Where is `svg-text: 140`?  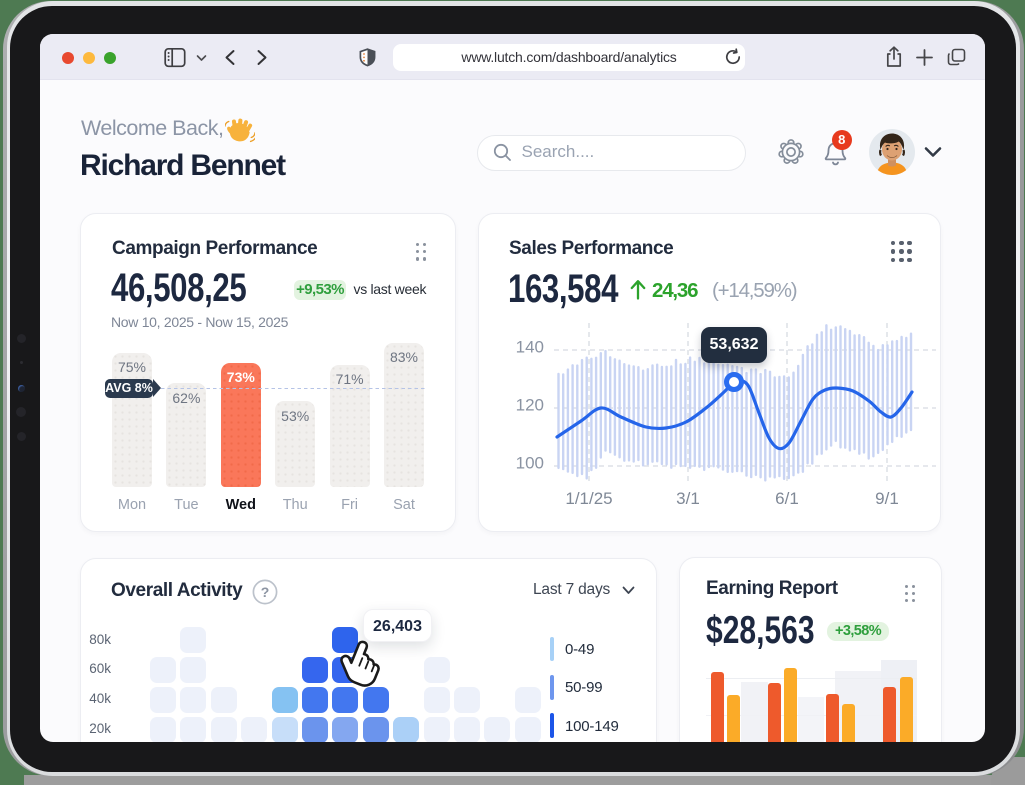 svg-text: 140 is located at coordinates (530, 347).